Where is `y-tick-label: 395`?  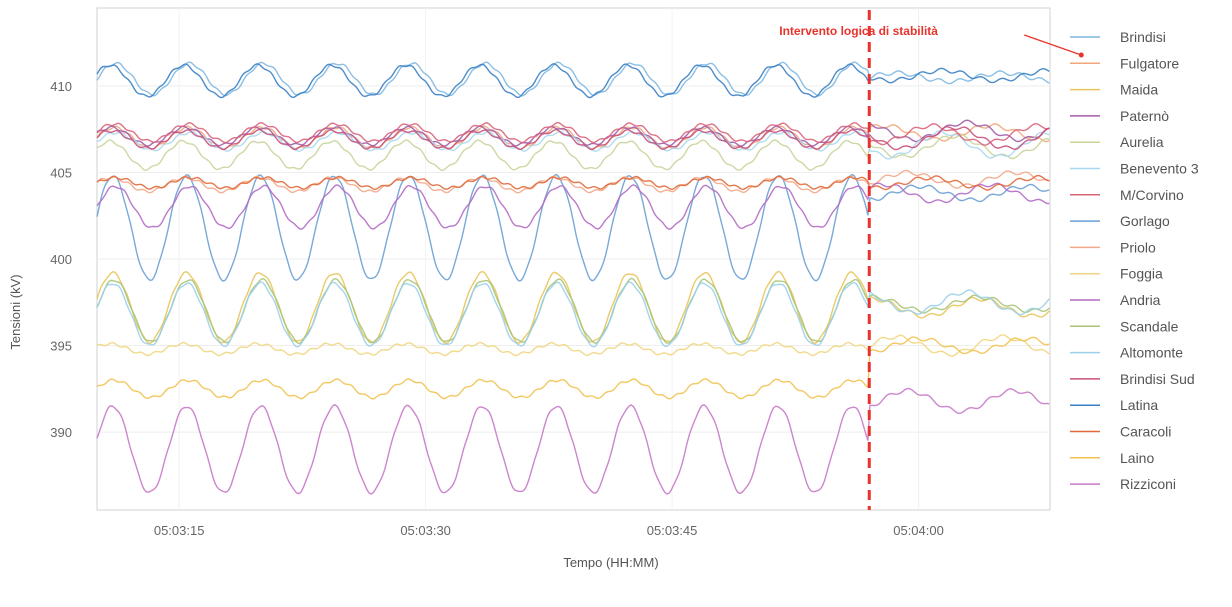 y-tick-label: 395 is located at coordinates (61, 346).